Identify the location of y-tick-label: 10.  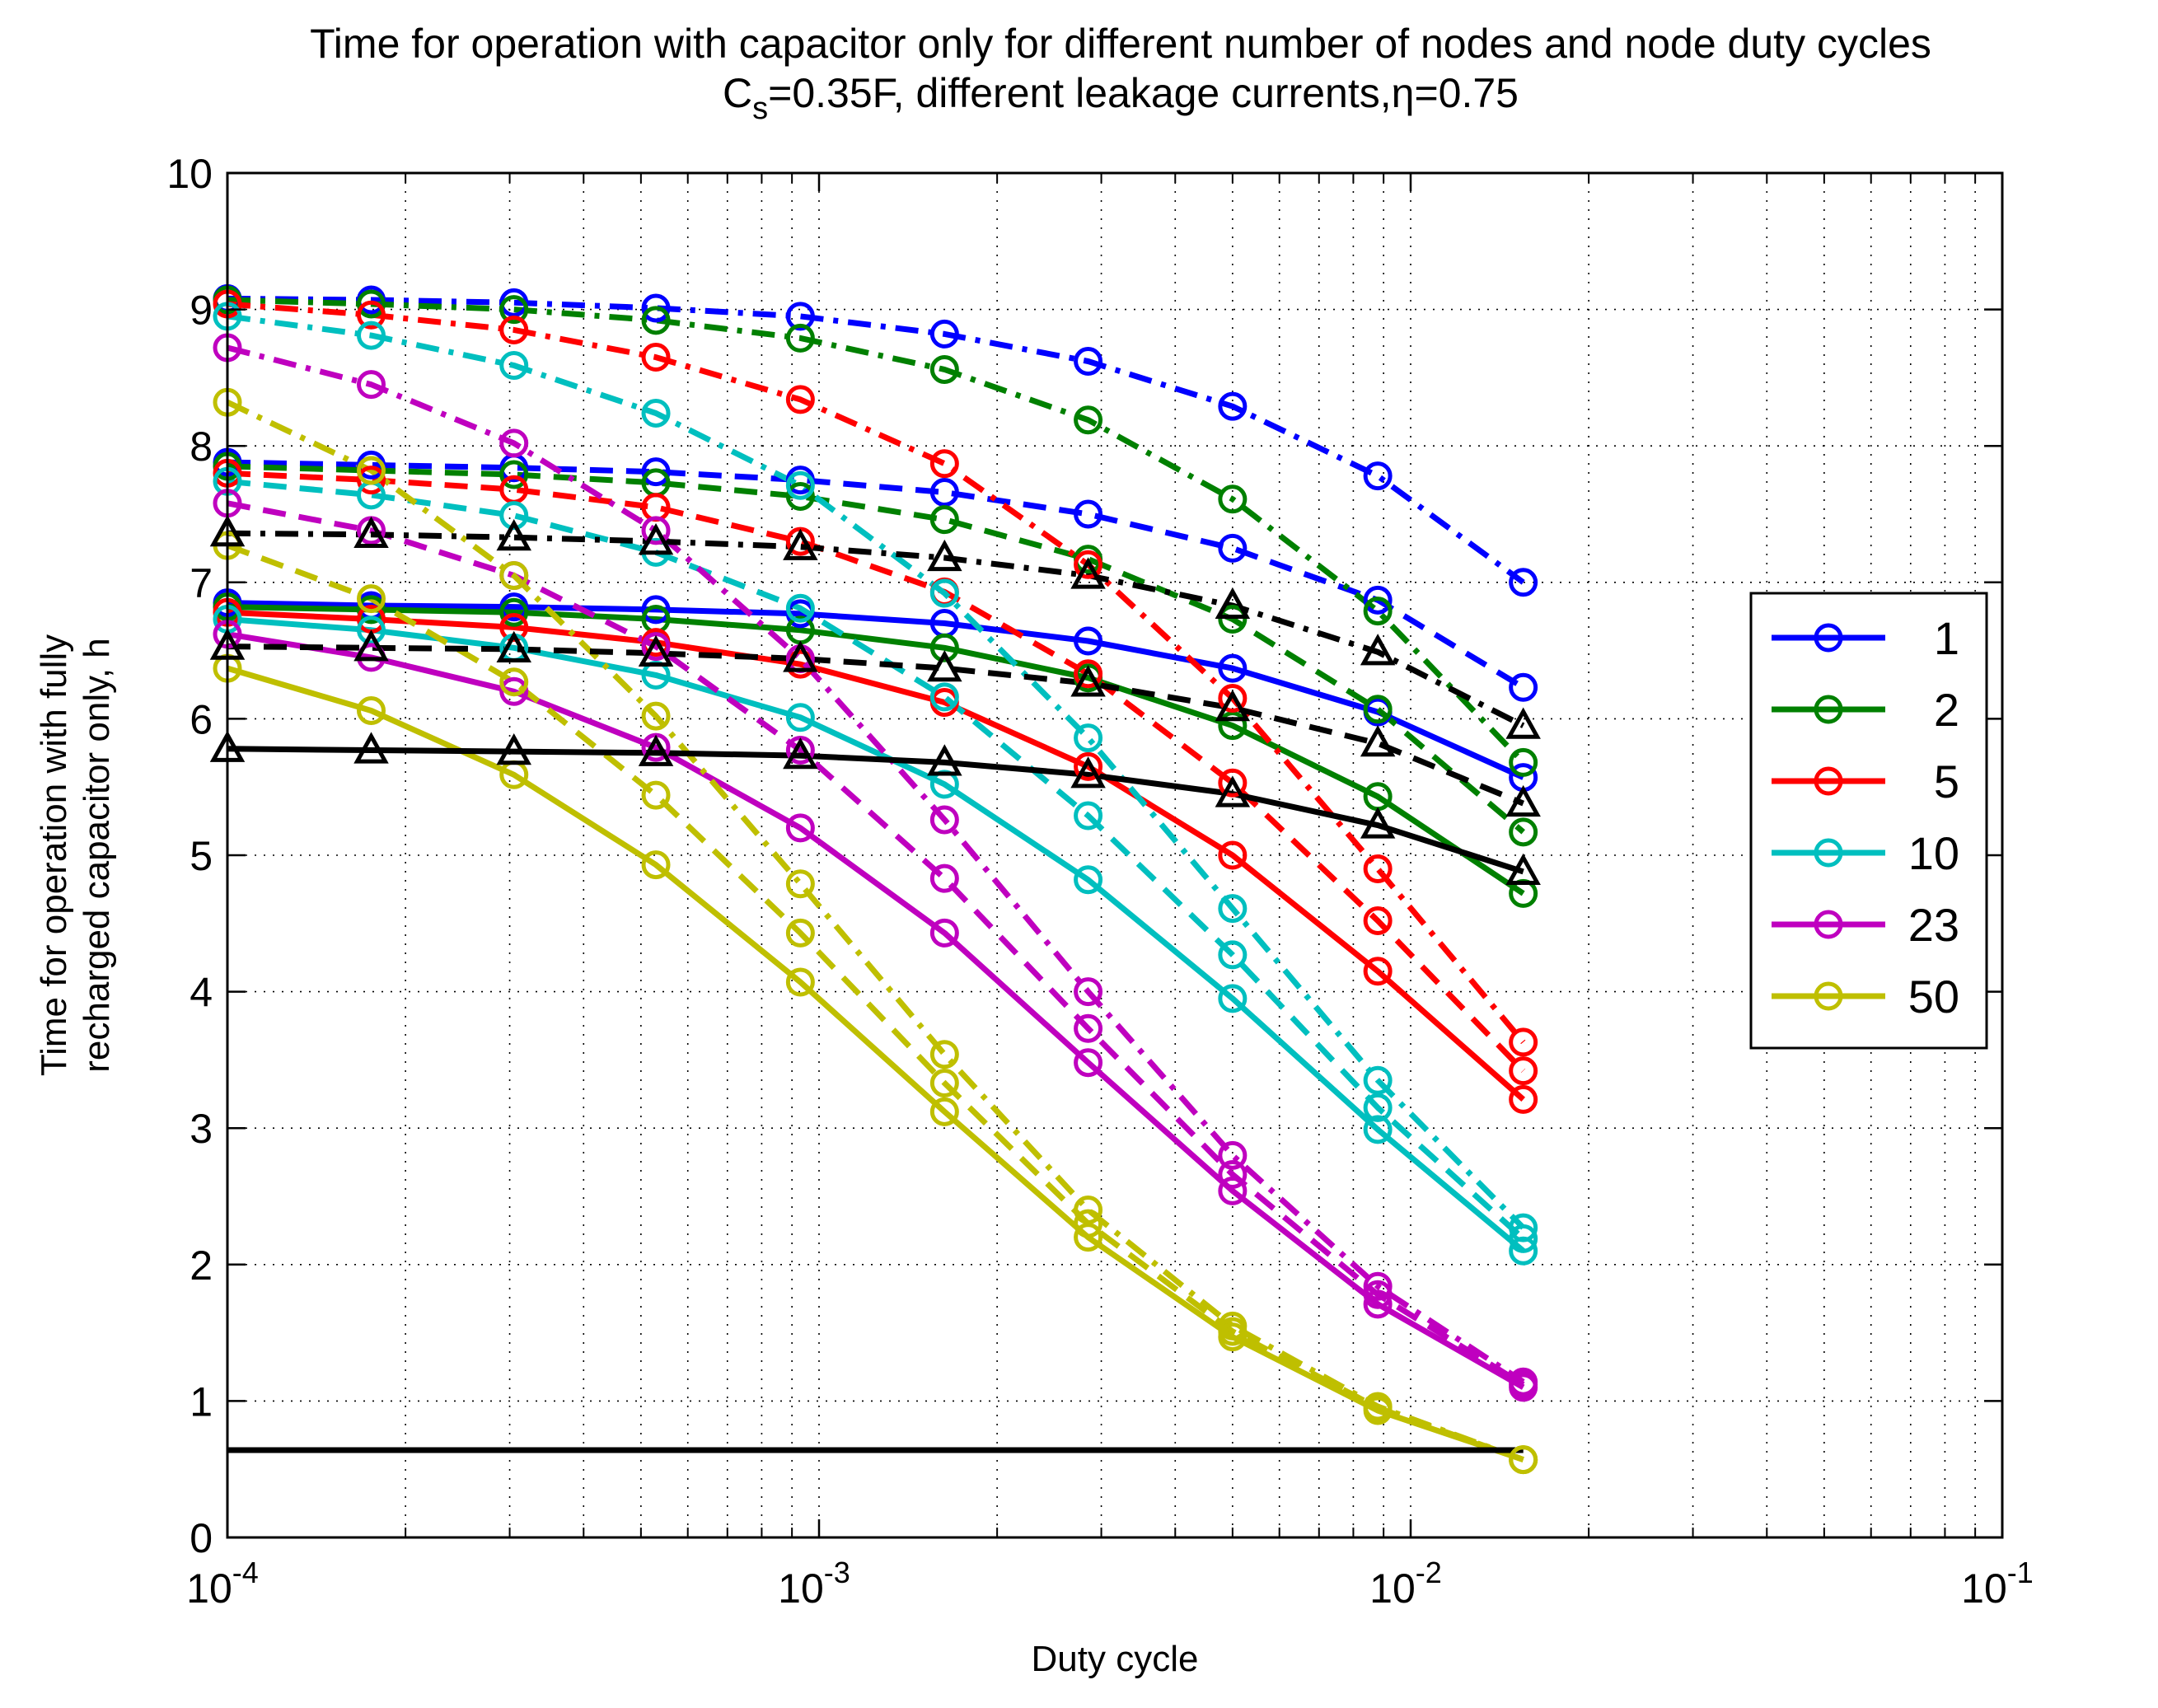
(189, 174).